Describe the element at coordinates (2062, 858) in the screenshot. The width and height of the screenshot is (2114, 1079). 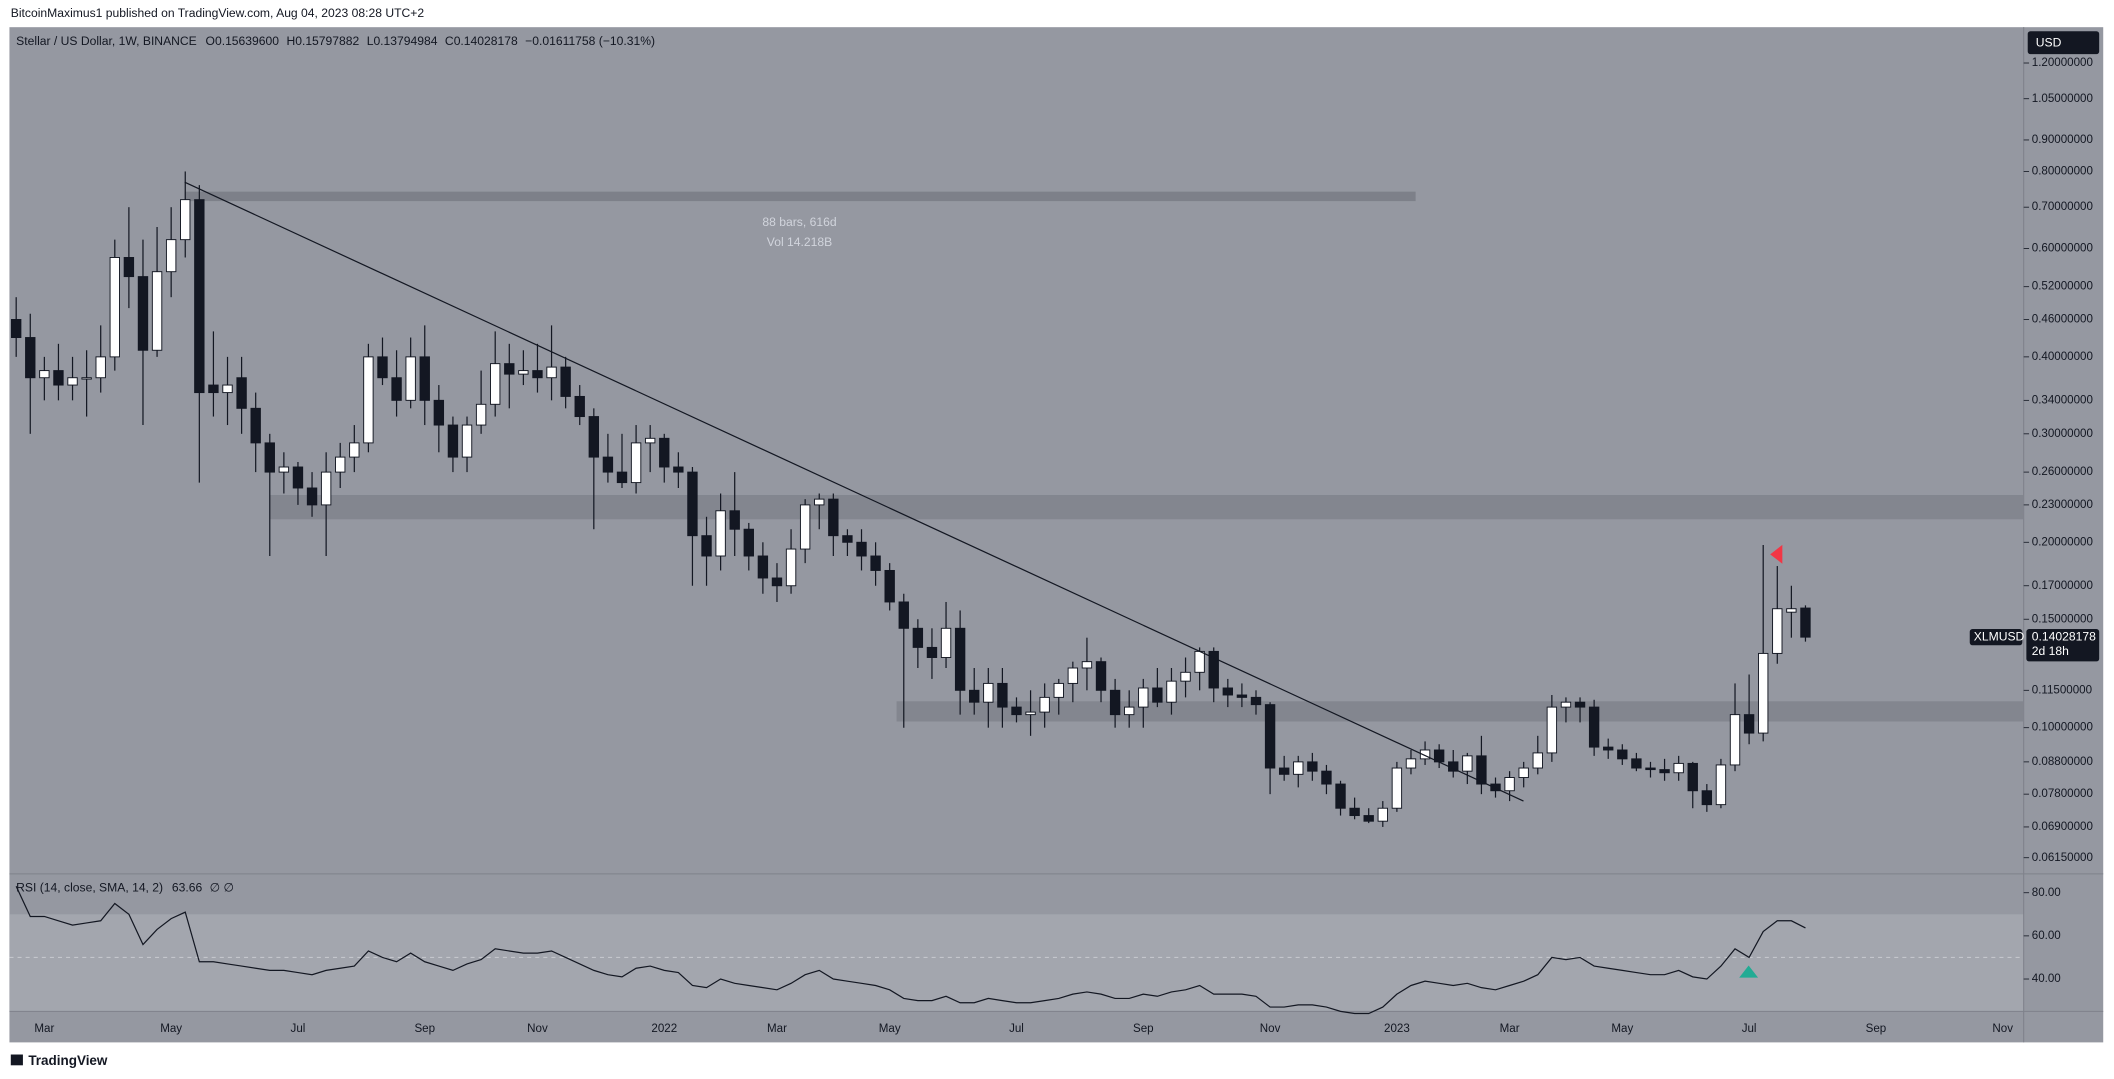
I see `y-tick-label: 0.06150000` at that location.